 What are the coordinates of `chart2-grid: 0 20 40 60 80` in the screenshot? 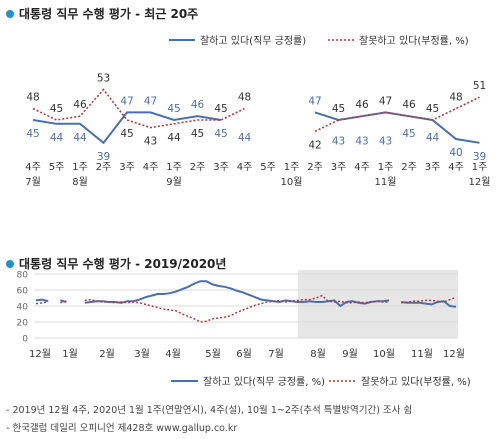 It's located at (237, 308).